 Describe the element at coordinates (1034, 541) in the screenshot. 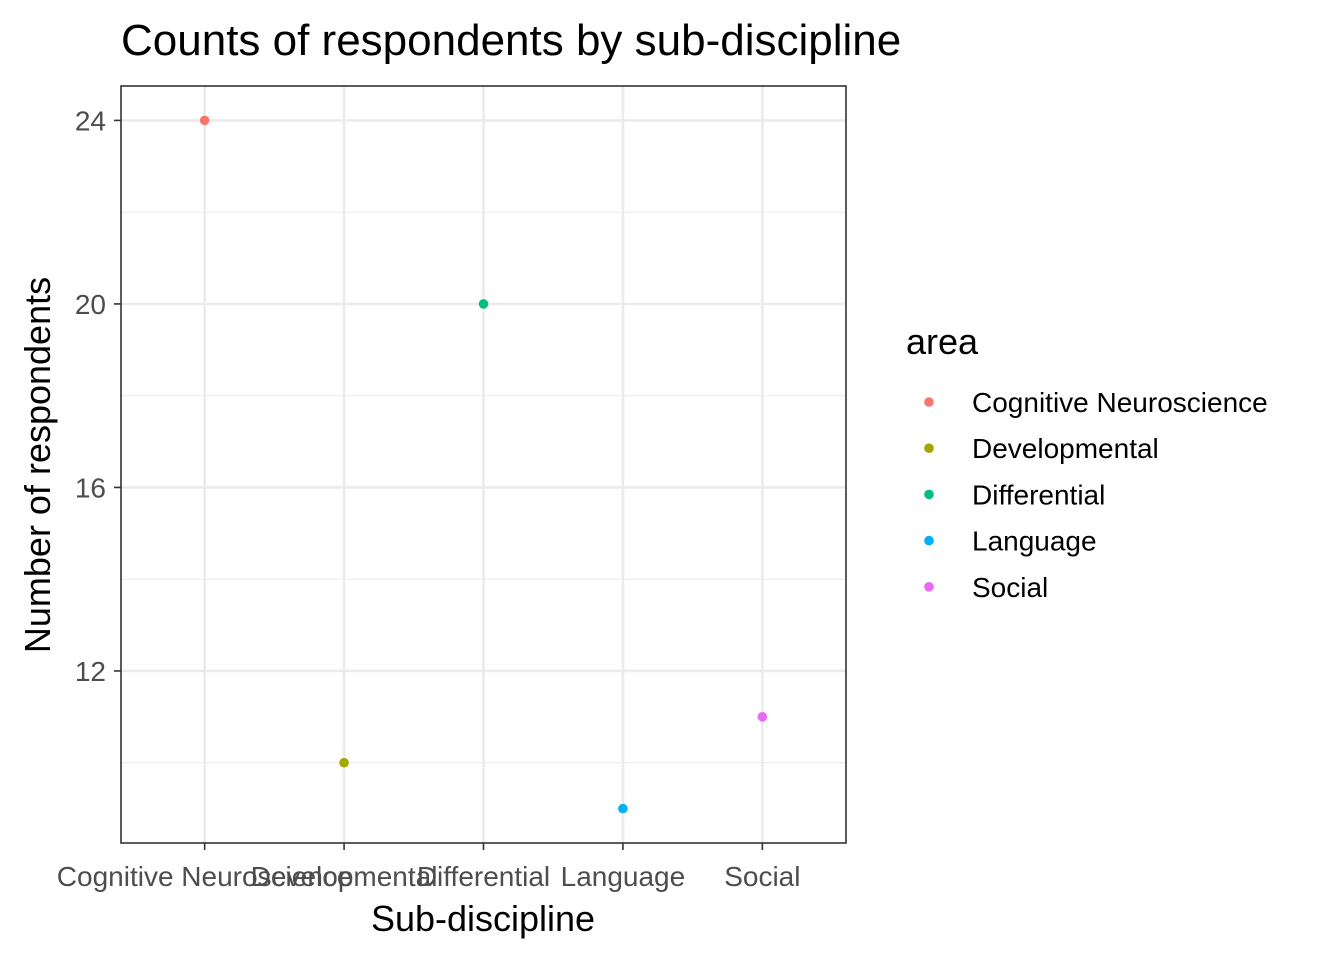

I see `legend-label: Language` at that location.